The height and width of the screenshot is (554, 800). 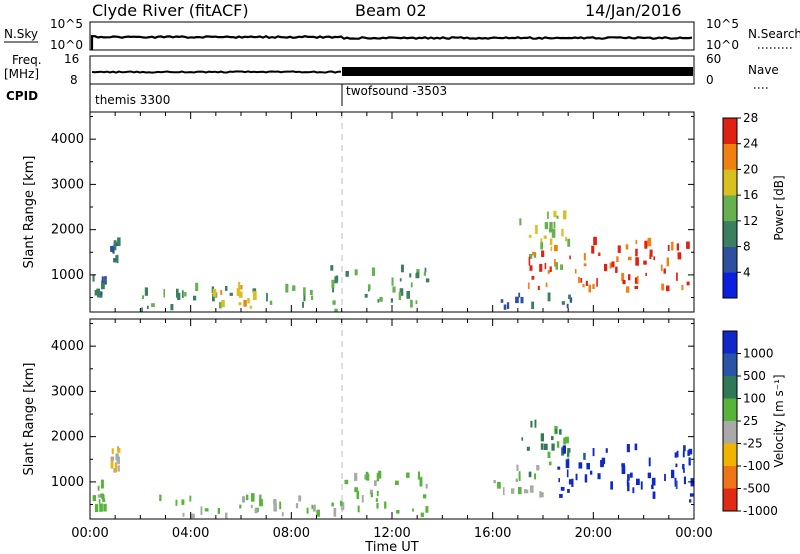 I want to click on velocity-colorbar-ticks: 1000 500 100 25 -25 -100 -500 -1000, so click(x=757, y=432).